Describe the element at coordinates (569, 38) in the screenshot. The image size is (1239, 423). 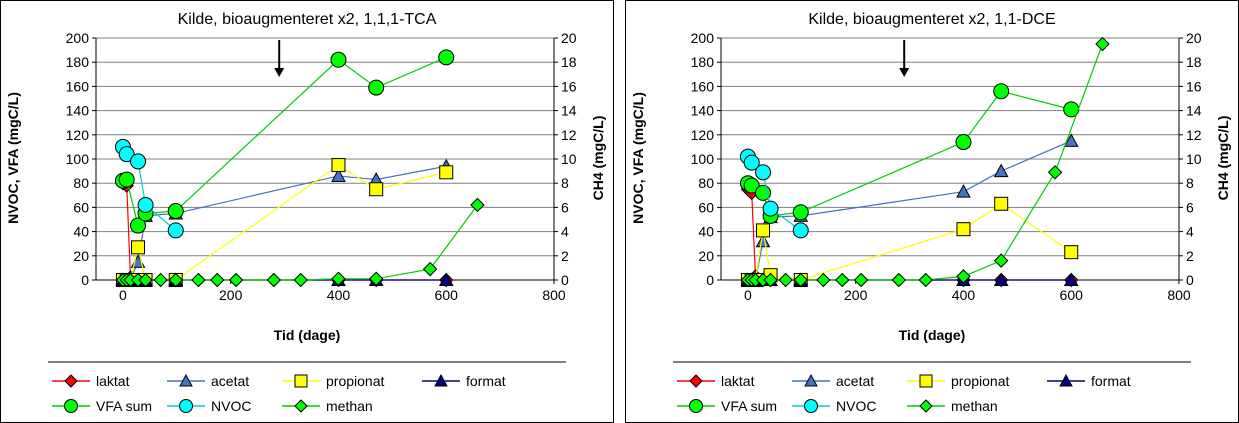
I see `y2-tick-label: 20` at that location.